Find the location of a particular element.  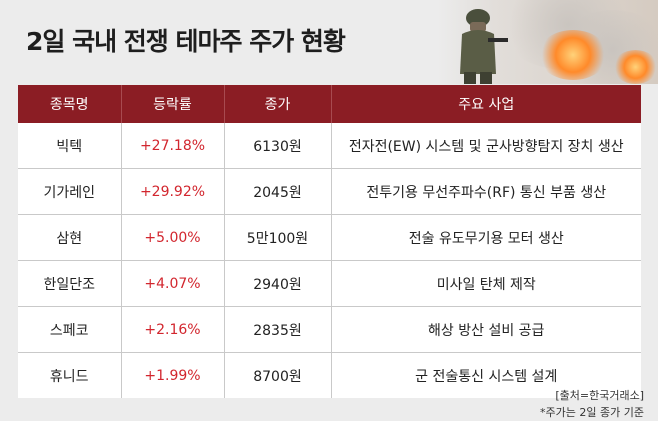

stock-business: 전자전(EW) 시스템 및 군사방향탐지 장치 생산 is located at coordinates (486, 146).